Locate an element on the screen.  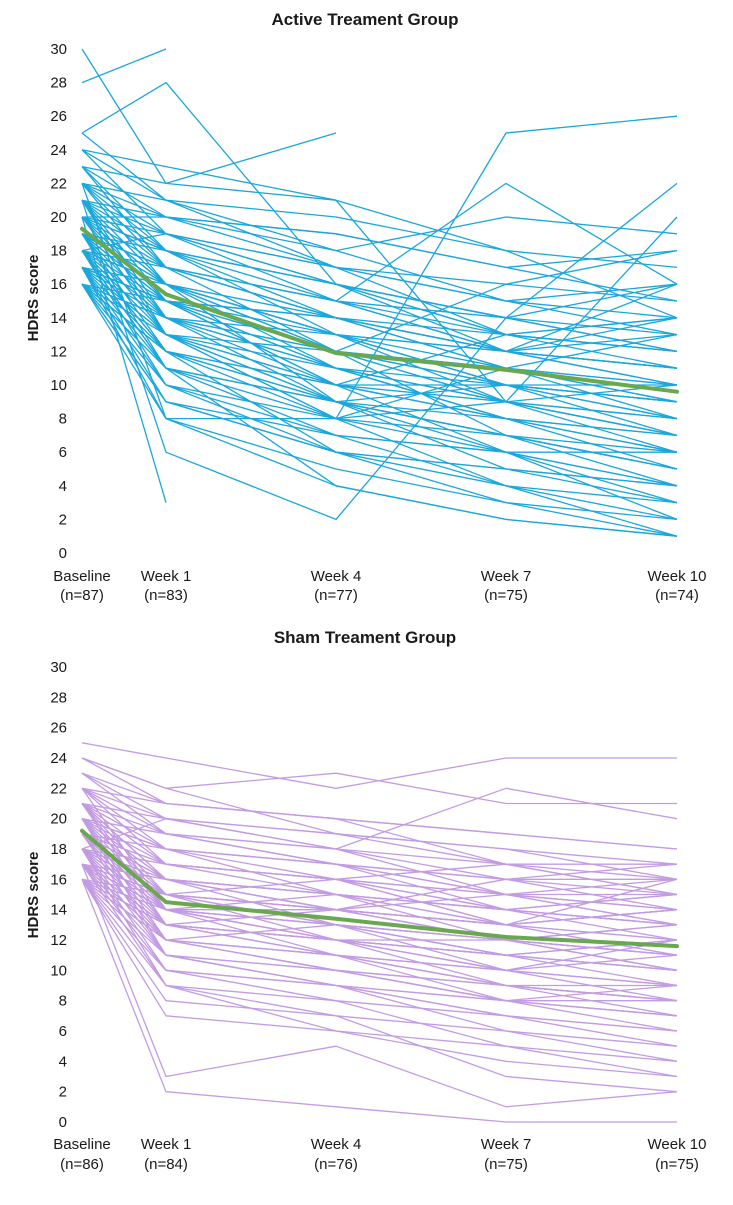
sham-x-tick-label: Week 1 is located at coordinates (166, 1144).